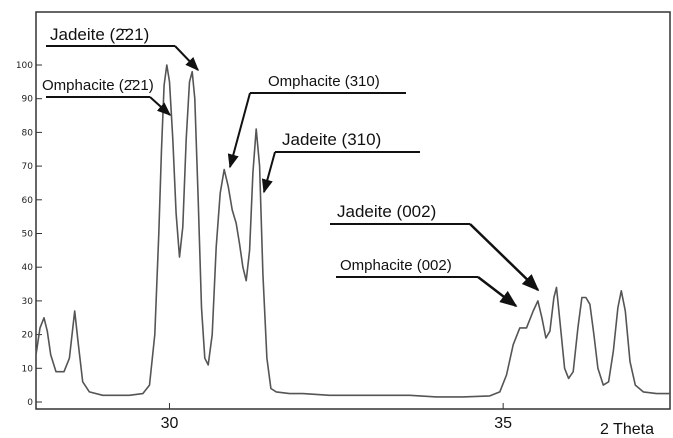 This screenshot has width=673, height=438. I want to click on y-tick-label: 50, so click(28, 235).